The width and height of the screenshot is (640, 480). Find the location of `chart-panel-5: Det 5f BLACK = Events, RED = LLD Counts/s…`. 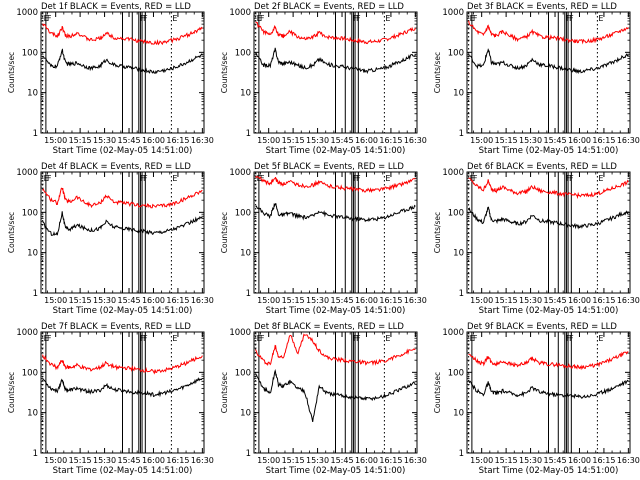

chart-panel-5: Det 5f BLACK = Events, RED = LLD Counts/s… is located at coordinates (323, 239).